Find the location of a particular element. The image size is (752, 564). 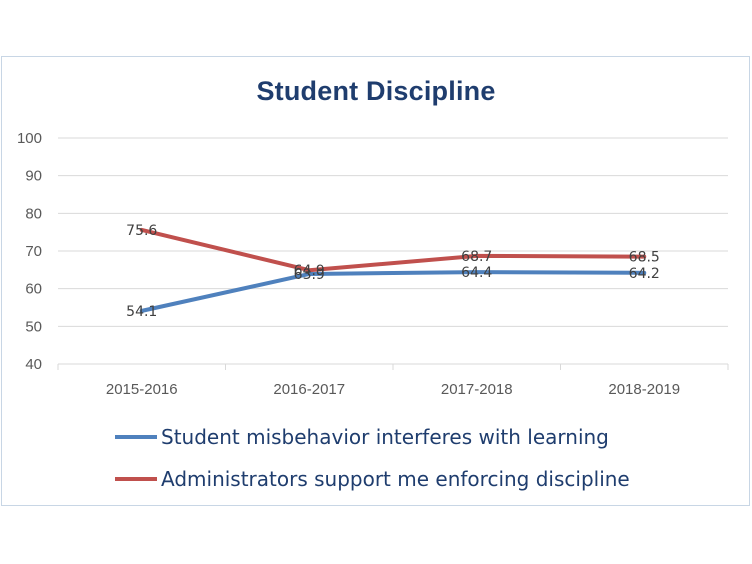

y-tick-label-50: 50 is located at coordinates (33, 326).